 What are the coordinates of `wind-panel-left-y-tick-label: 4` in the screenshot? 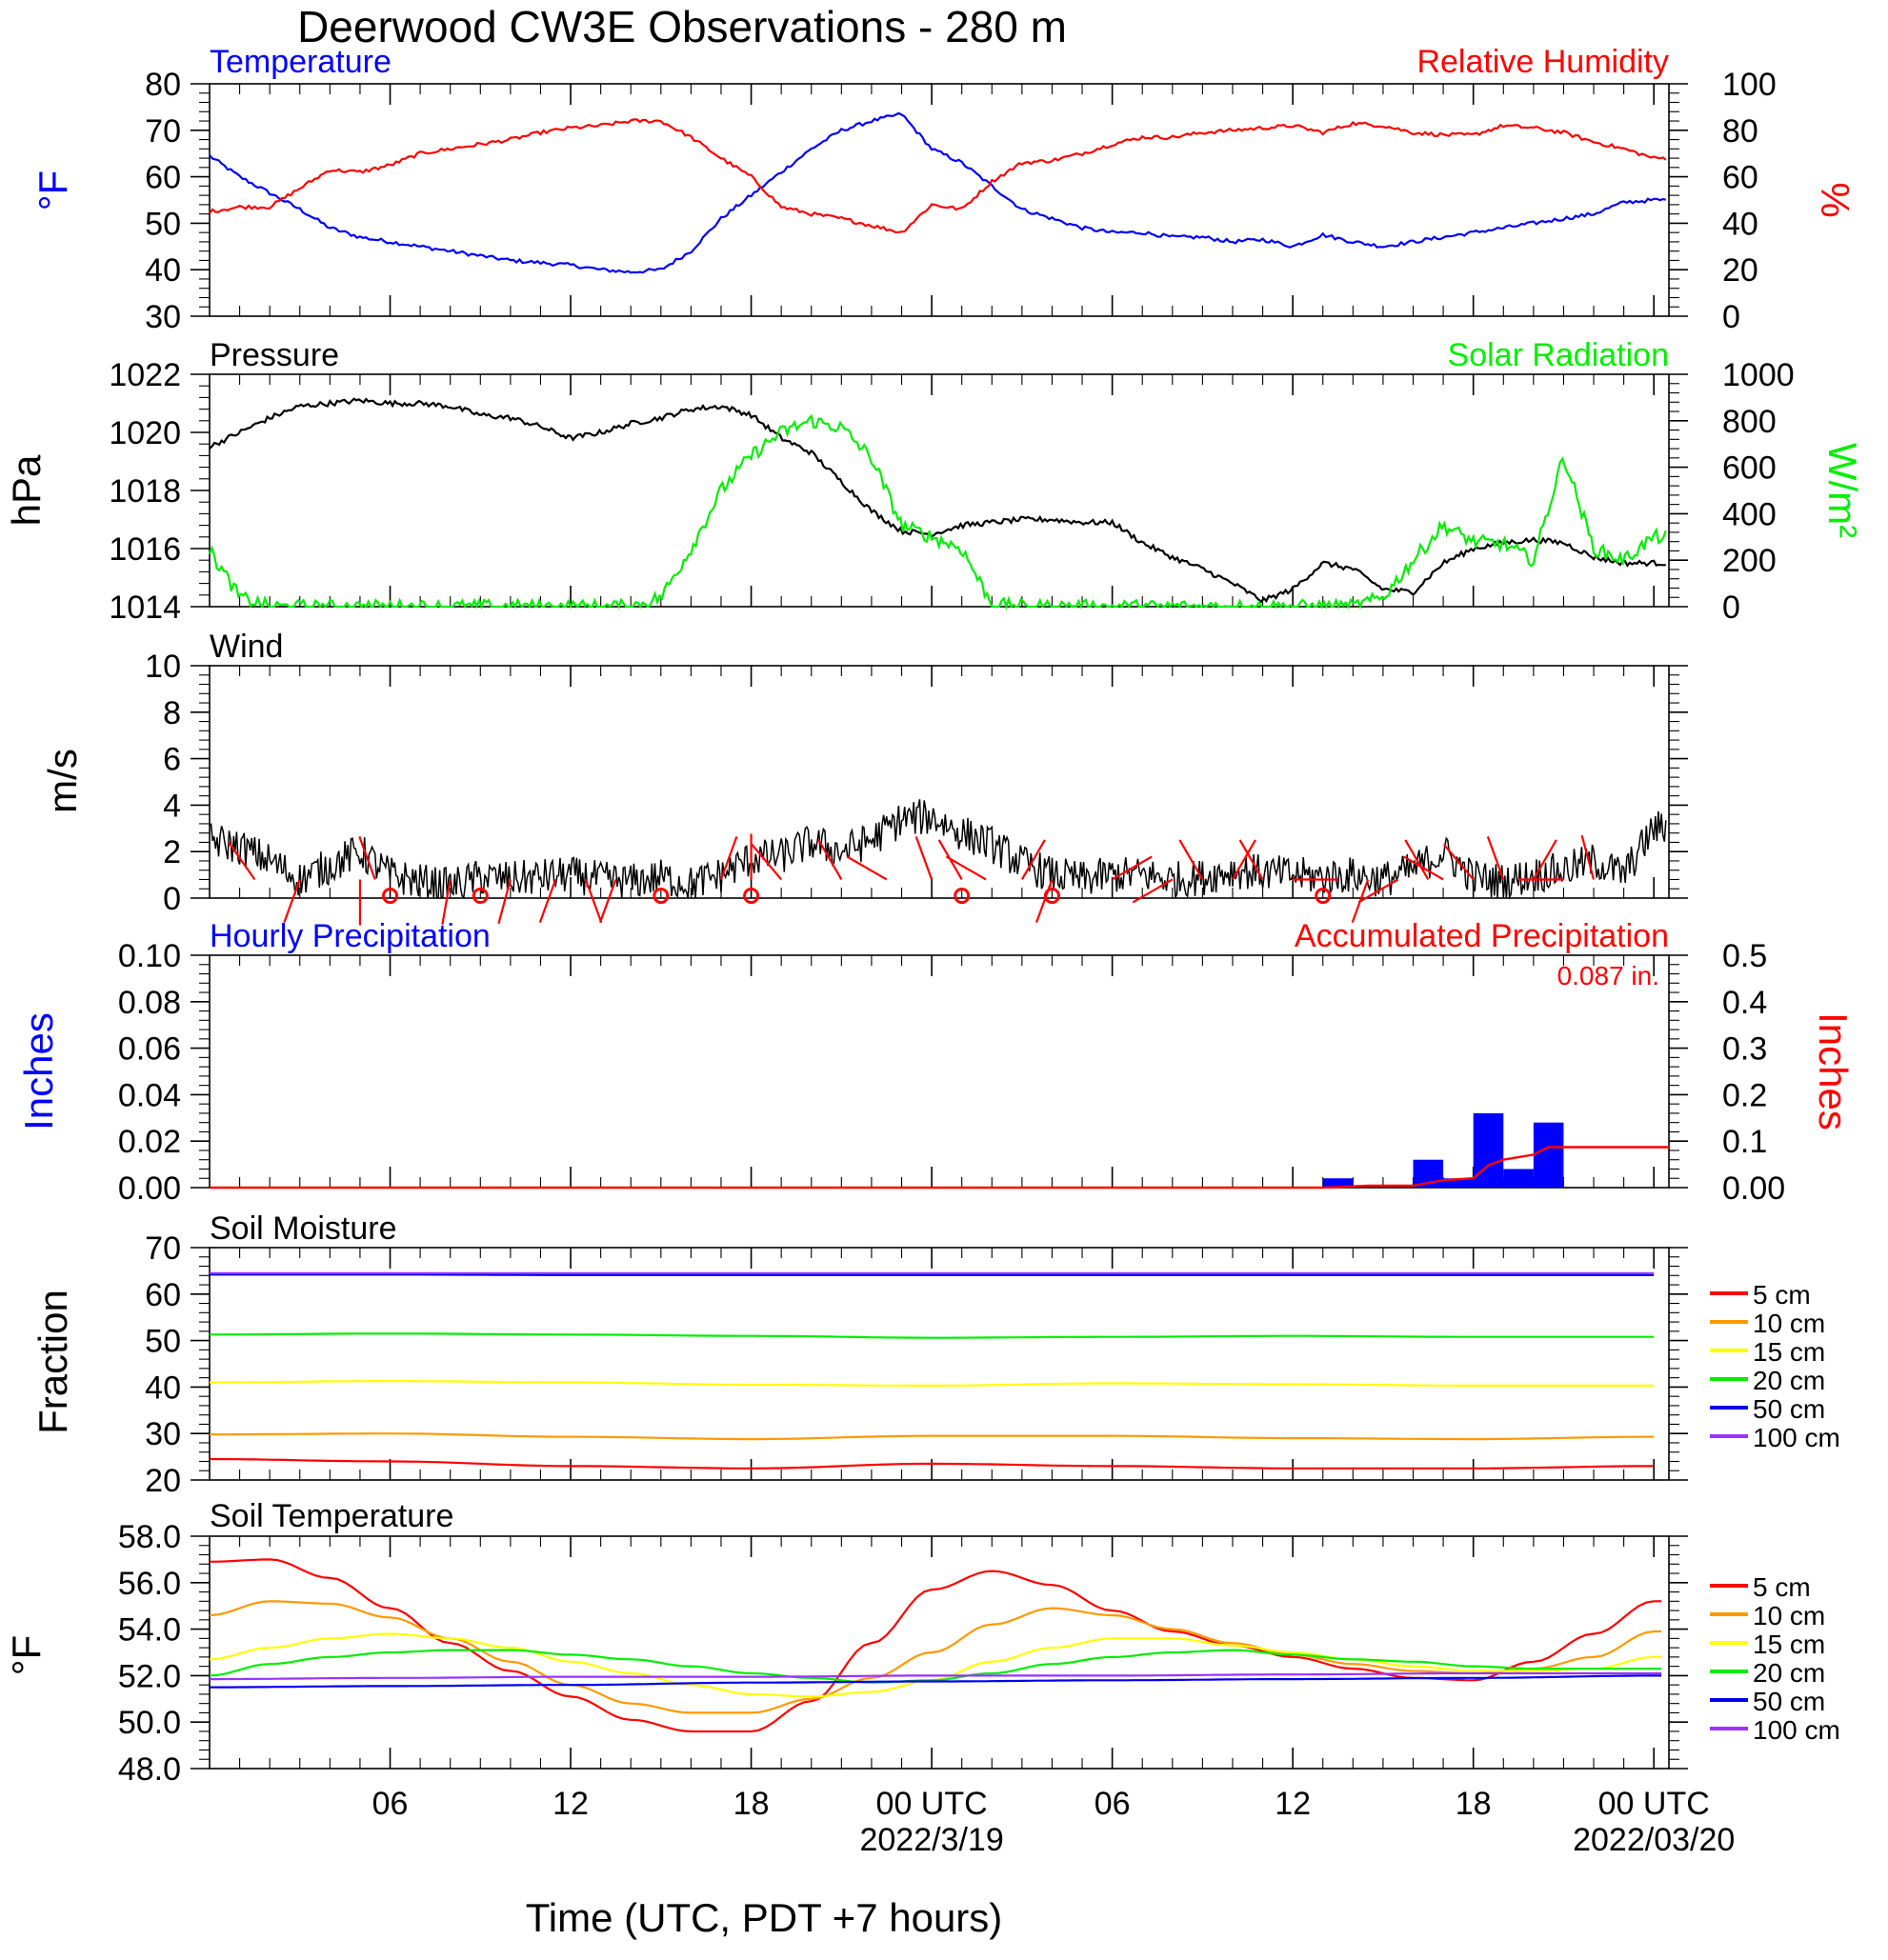 It's located at (172, 806).